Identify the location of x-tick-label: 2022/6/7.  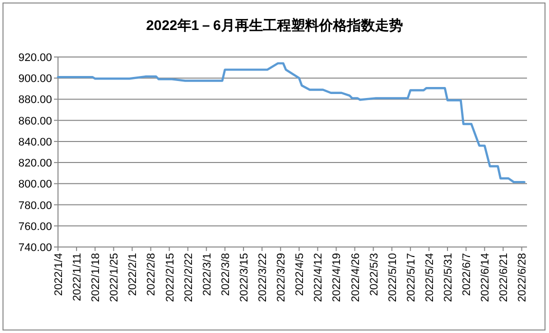
(467, 274).